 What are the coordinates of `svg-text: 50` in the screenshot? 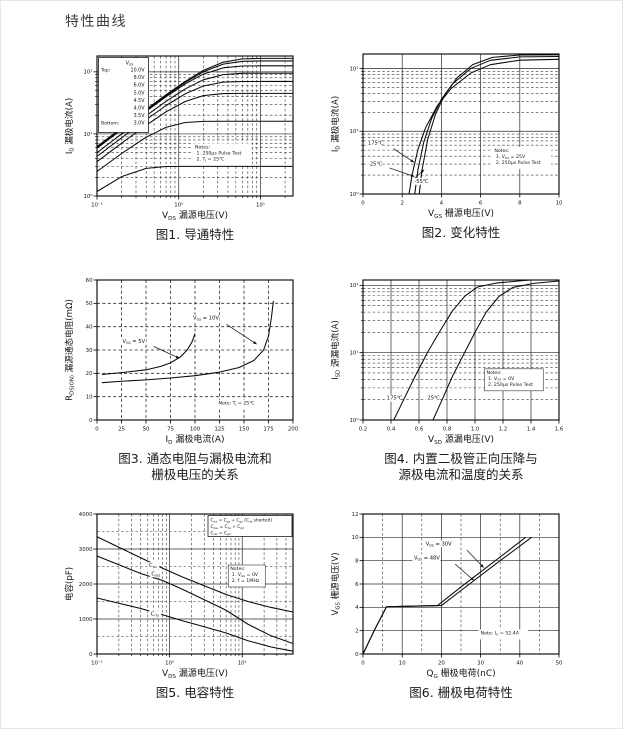 It's located at (89, 304).